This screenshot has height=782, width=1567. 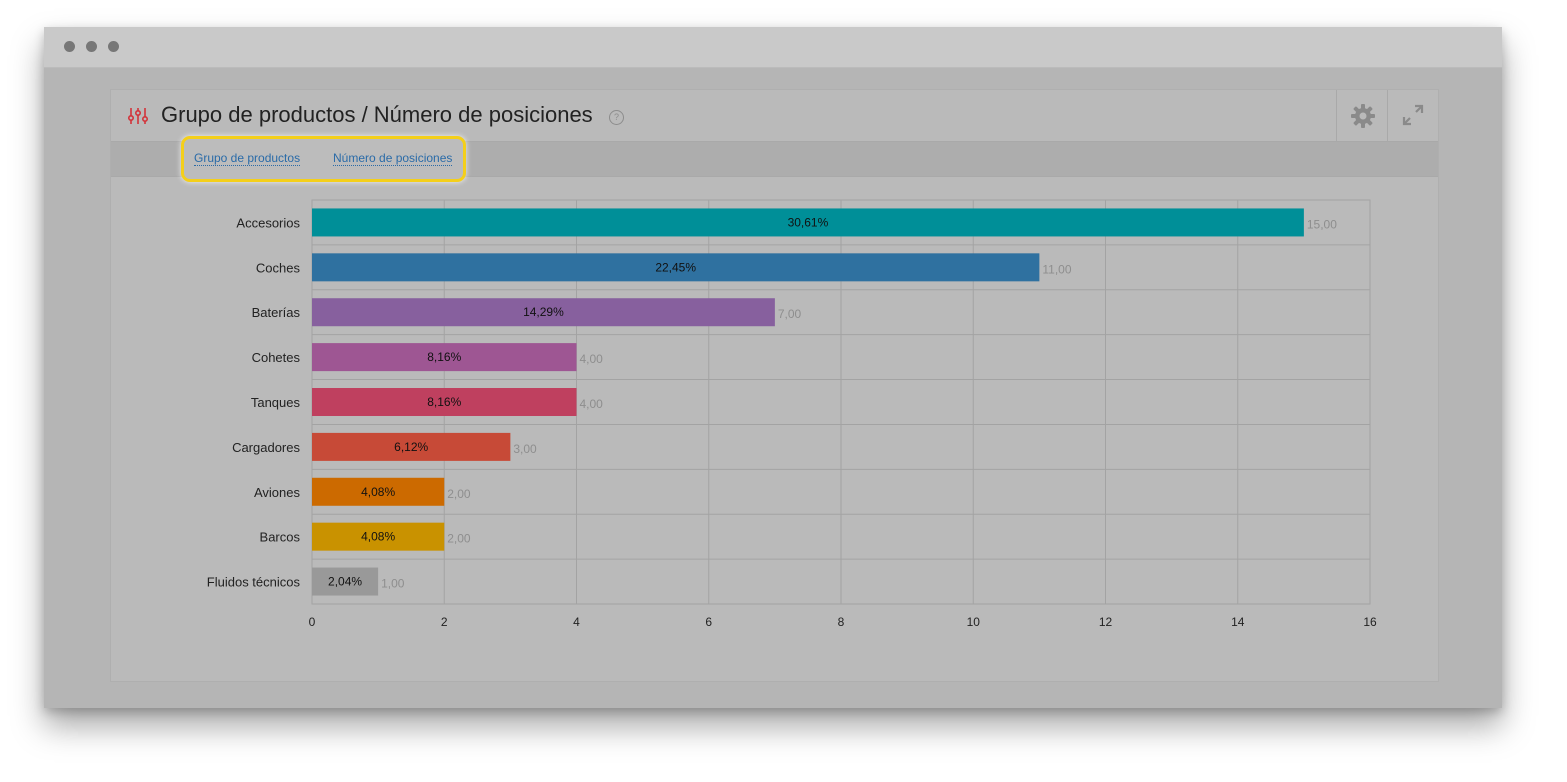 I want to click on bar-percent-label: 30,61%, so click(x=808, y=222).